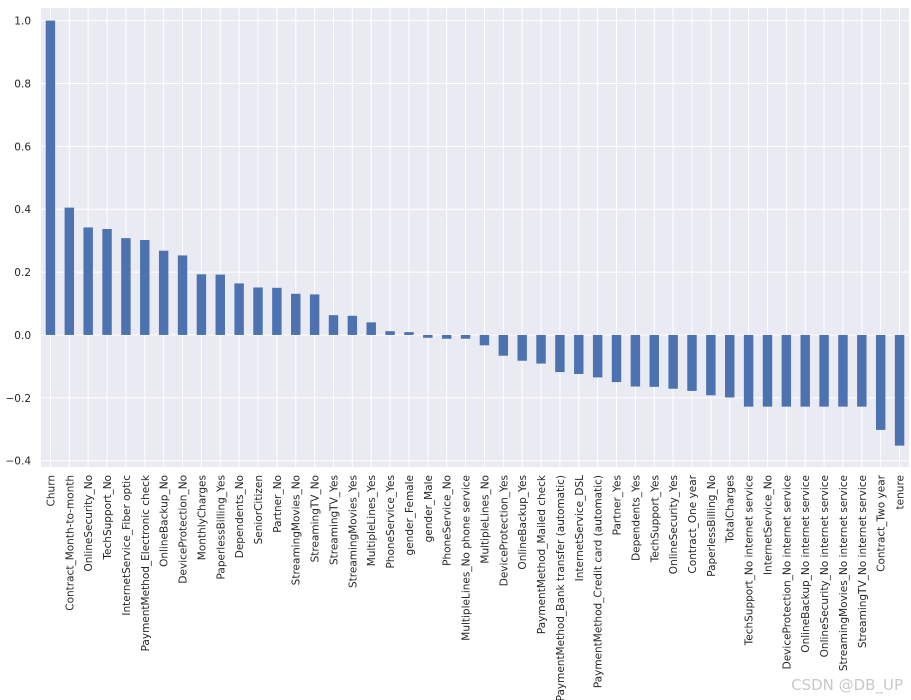 The height and width of the screenshot is (700, 911). Describe the element at coordinates (316, 518) in the screenshot. I see `x-tick-label: StreamingTV_No` at that location.